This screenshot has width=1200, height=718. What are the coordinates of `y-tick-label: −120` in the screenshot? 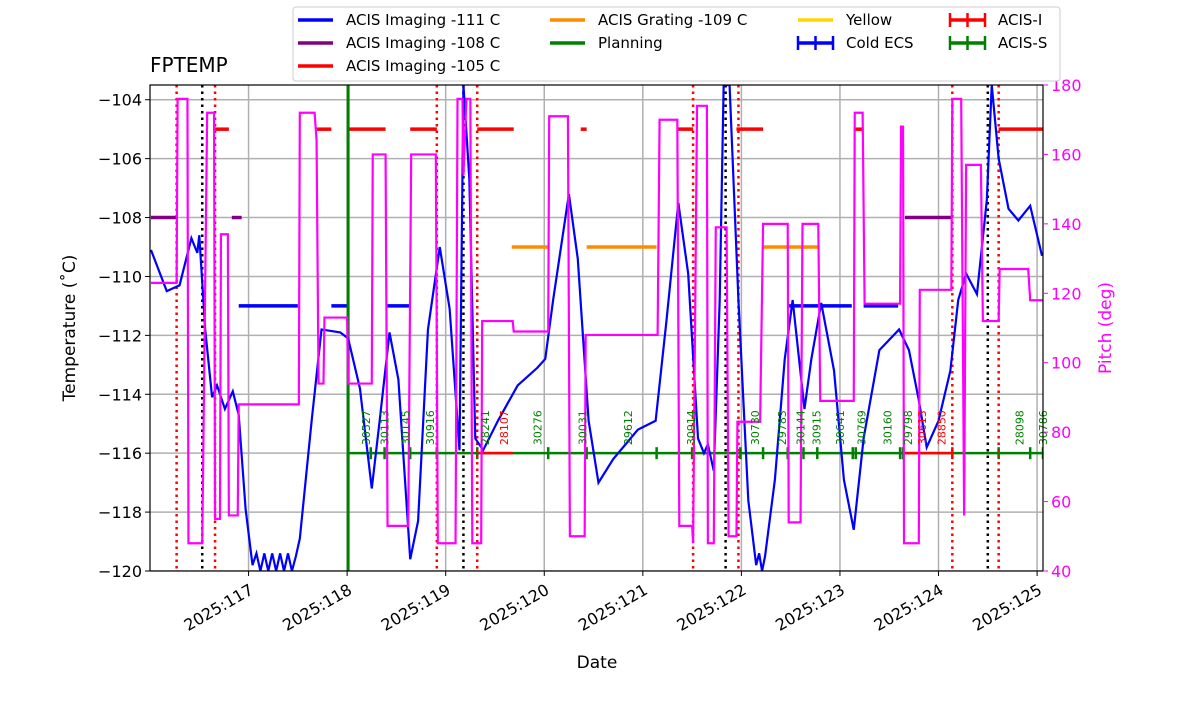 It's located at (120, 571).